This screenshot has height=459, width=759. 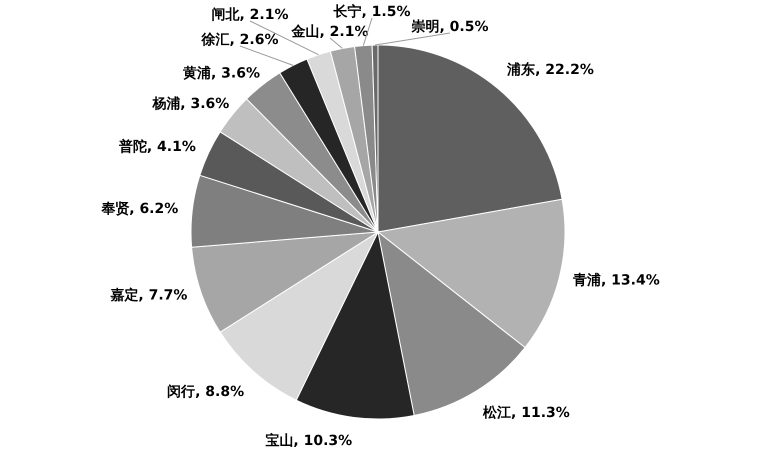 What do you see at coordinates (190, 104) in the screenshot?
I see `slice-label: 杨浦, 3.6%` at bounding box center [190, 104].